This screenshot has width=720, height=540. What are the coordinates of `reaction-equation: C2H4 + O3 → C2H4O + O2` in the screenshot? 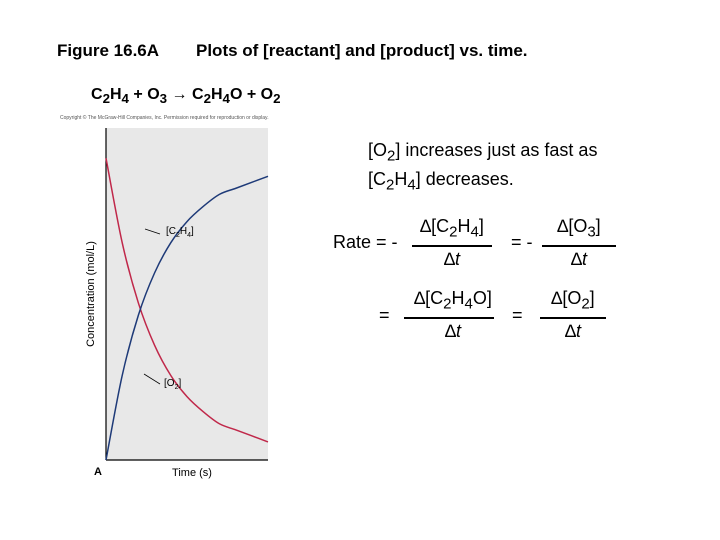 It's located at (186, 96).